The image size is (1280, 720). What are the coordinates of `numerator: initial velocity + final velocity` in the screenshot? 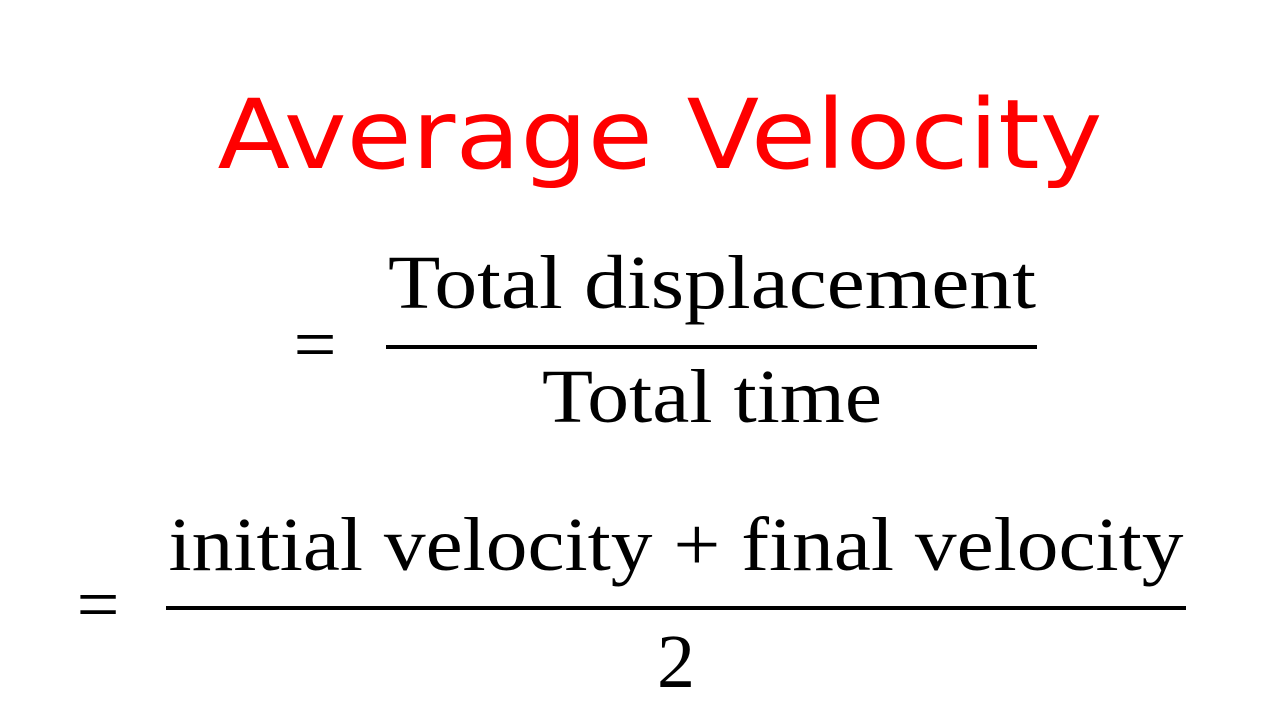 It's located at (676, 545).